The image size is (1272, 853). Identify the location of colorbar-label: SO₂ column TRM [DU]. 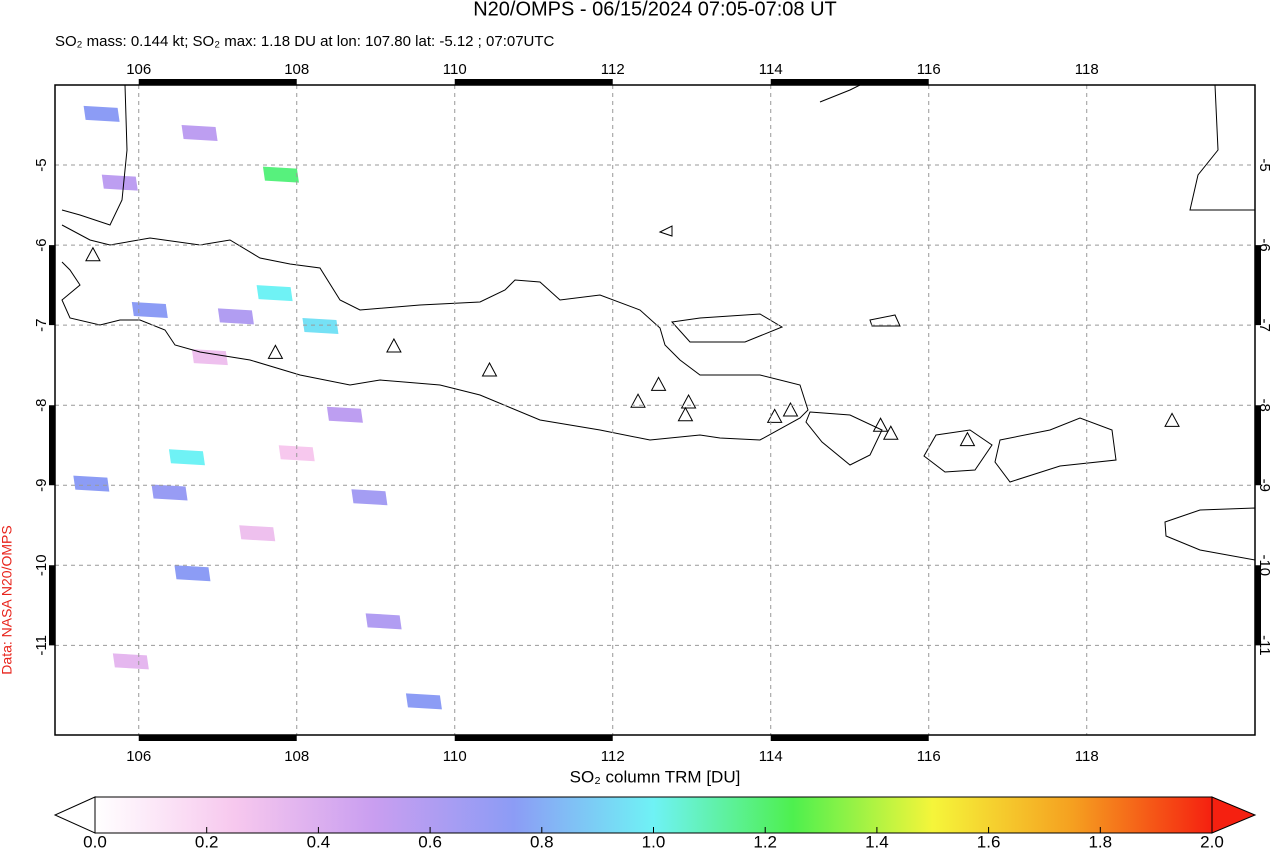
(655, 776).